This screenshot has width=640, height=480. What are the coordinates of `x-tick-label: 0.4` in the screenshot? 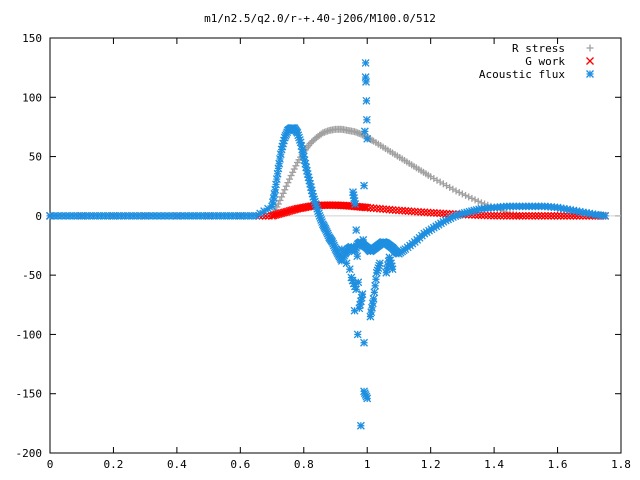 It's located at (177, 464).